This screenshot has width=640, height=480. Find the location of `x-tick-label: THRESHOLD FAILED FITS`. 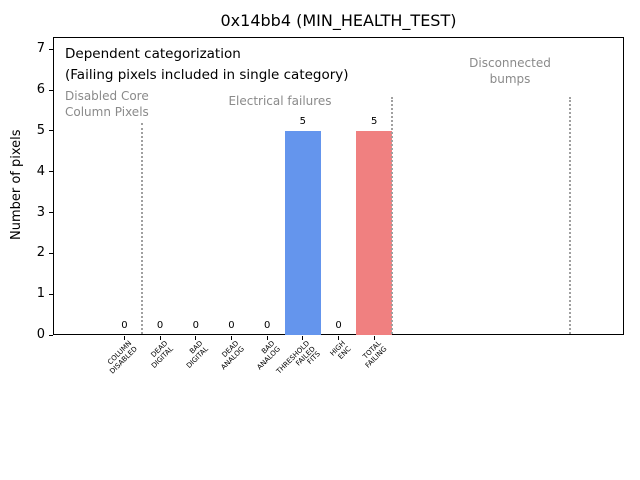

x-tick-label: THRESHOLD FAILED FITS is located at coordinates (299, 357).